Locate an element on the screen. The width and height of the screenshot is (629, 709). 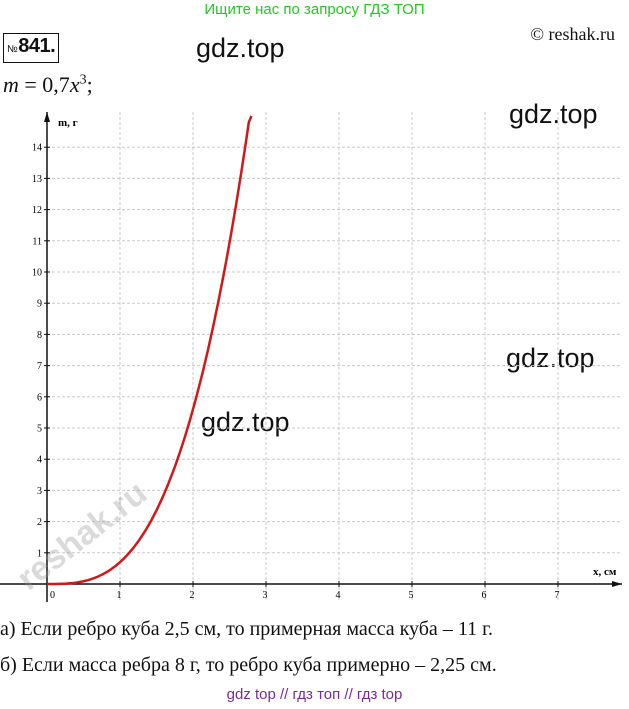
y-tick-label: 1 is located at coordinates (39, 553).